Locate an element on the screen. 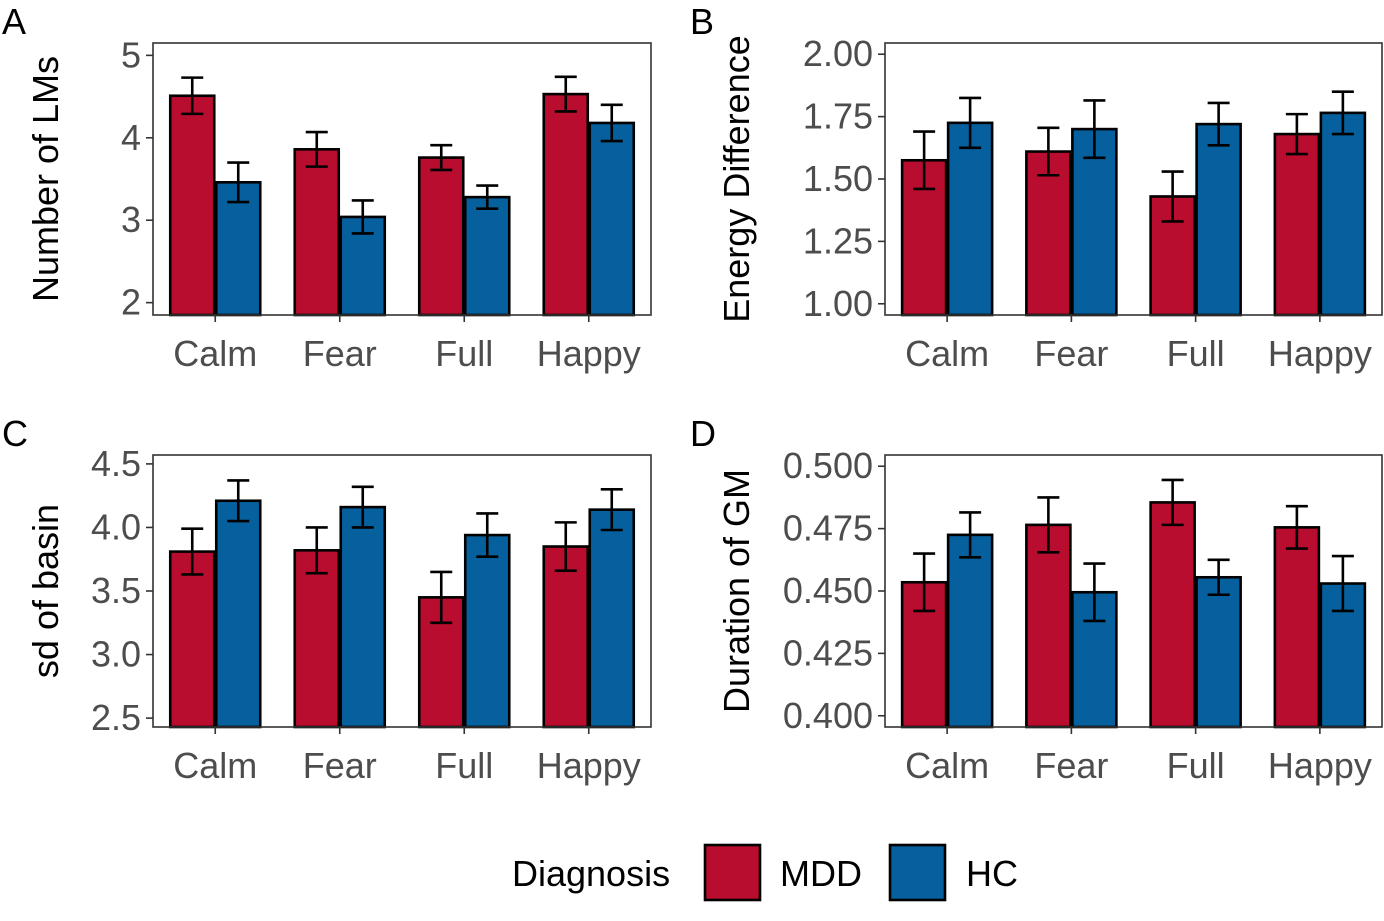  y-tick-label: 0.400 is located at coordinates (828, 715).